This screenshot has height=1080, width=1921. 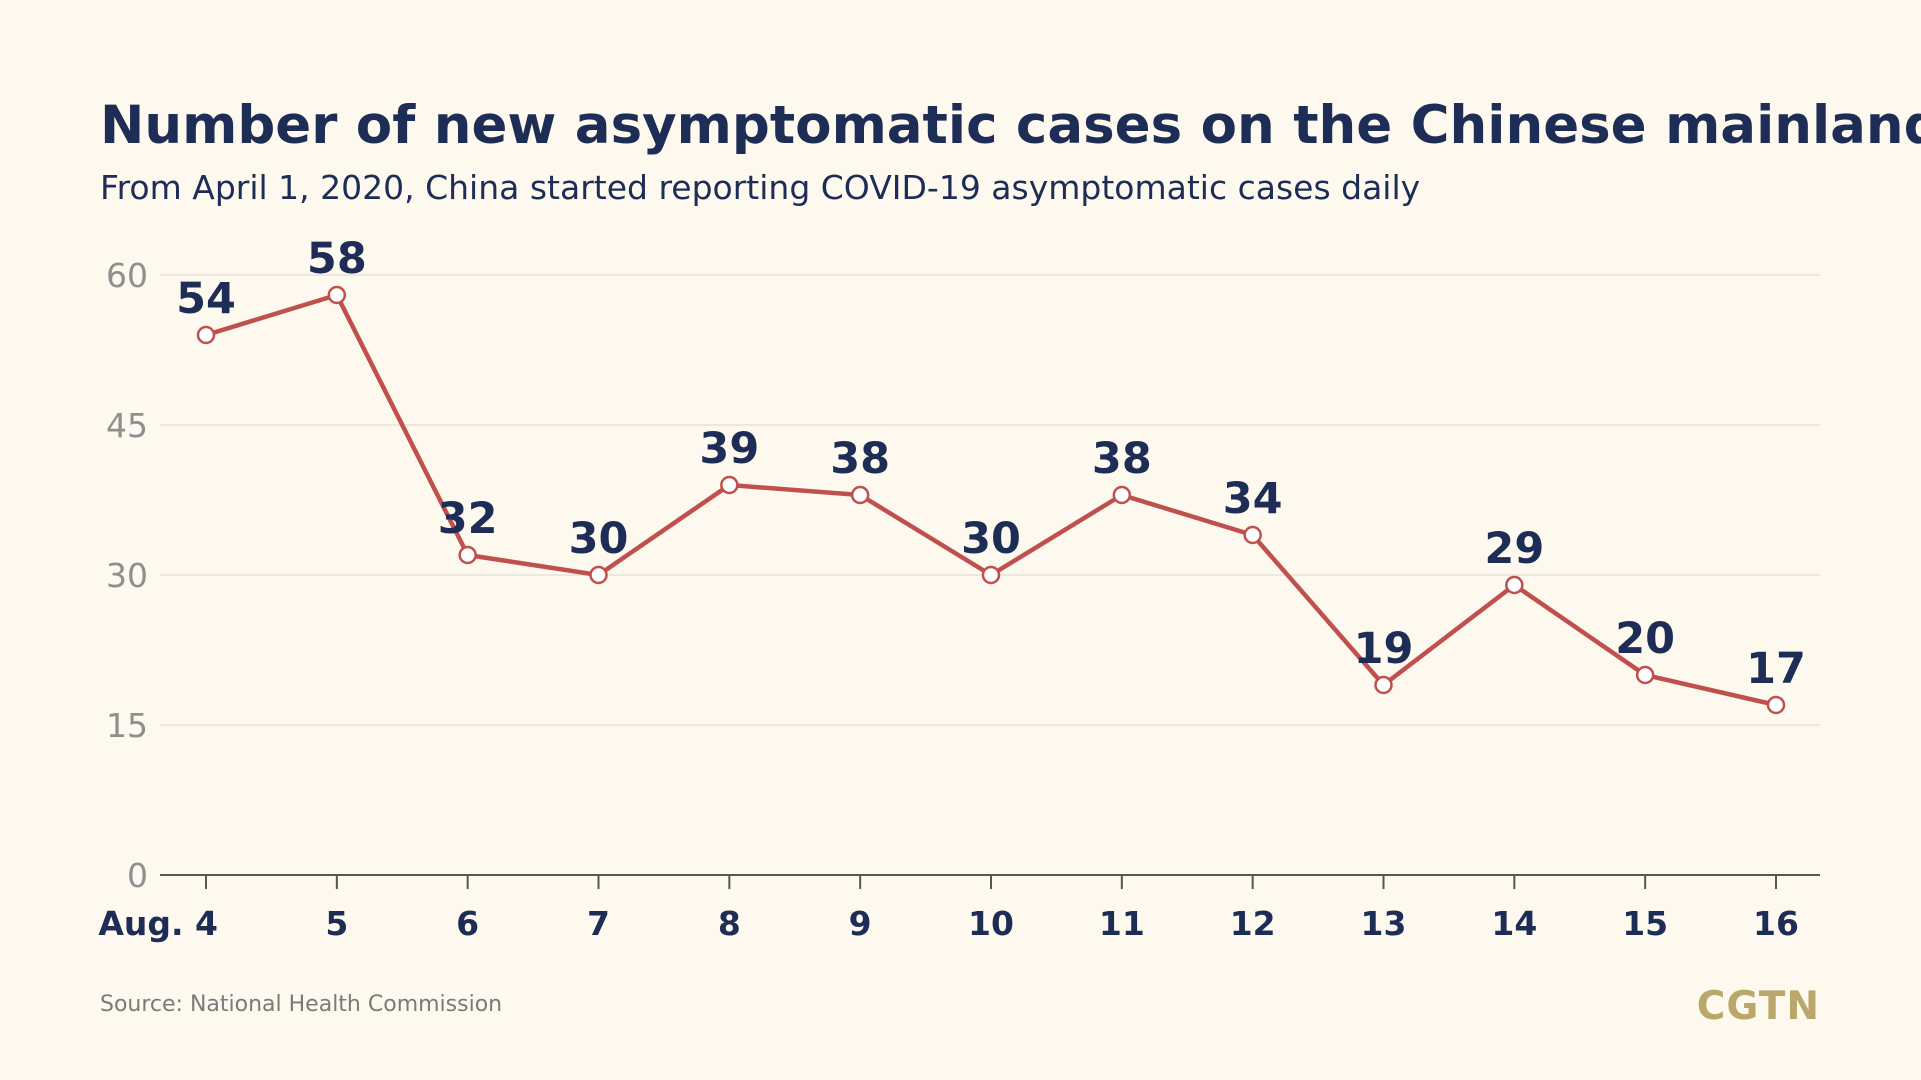 I want to click on data-label: 32, so click(x=468, y=519).